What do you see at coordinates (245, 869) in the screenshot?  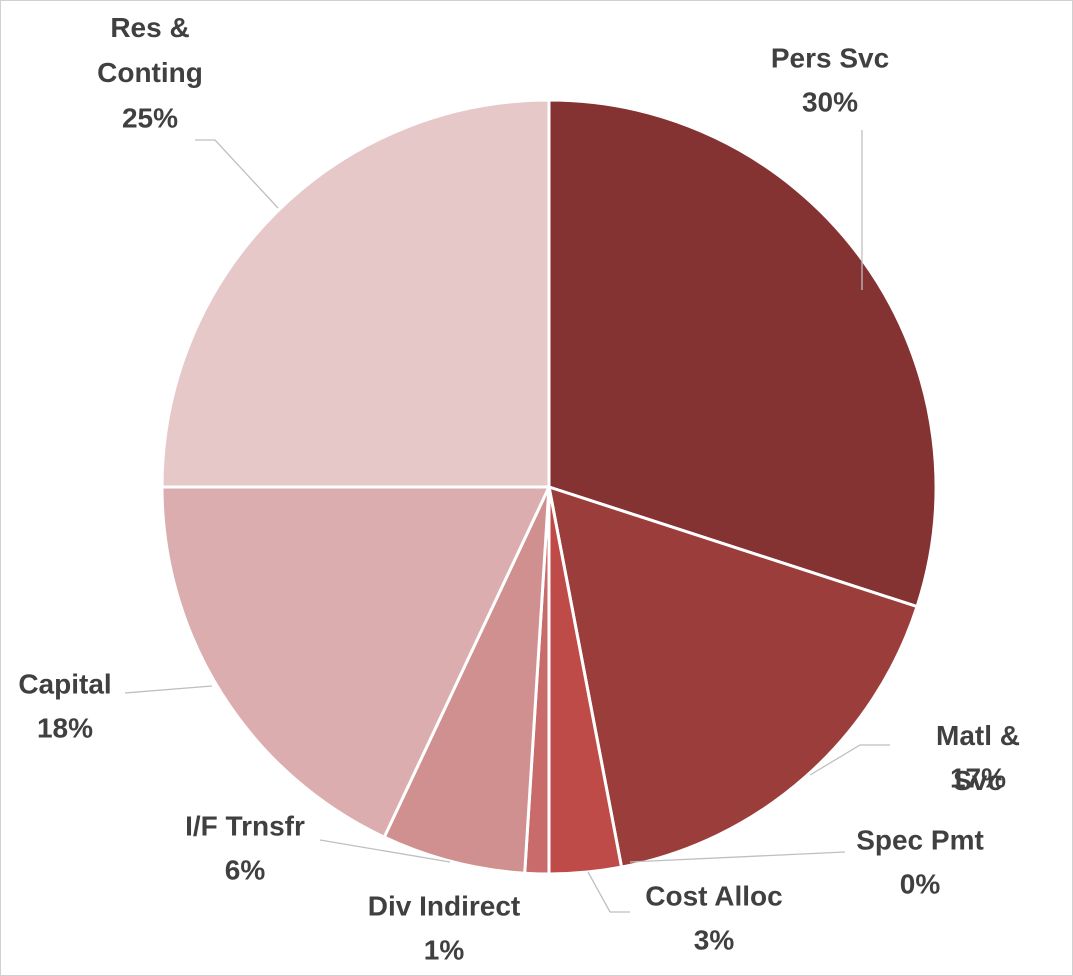 I see `value-label: 6%` at bounding box center [245, 869].